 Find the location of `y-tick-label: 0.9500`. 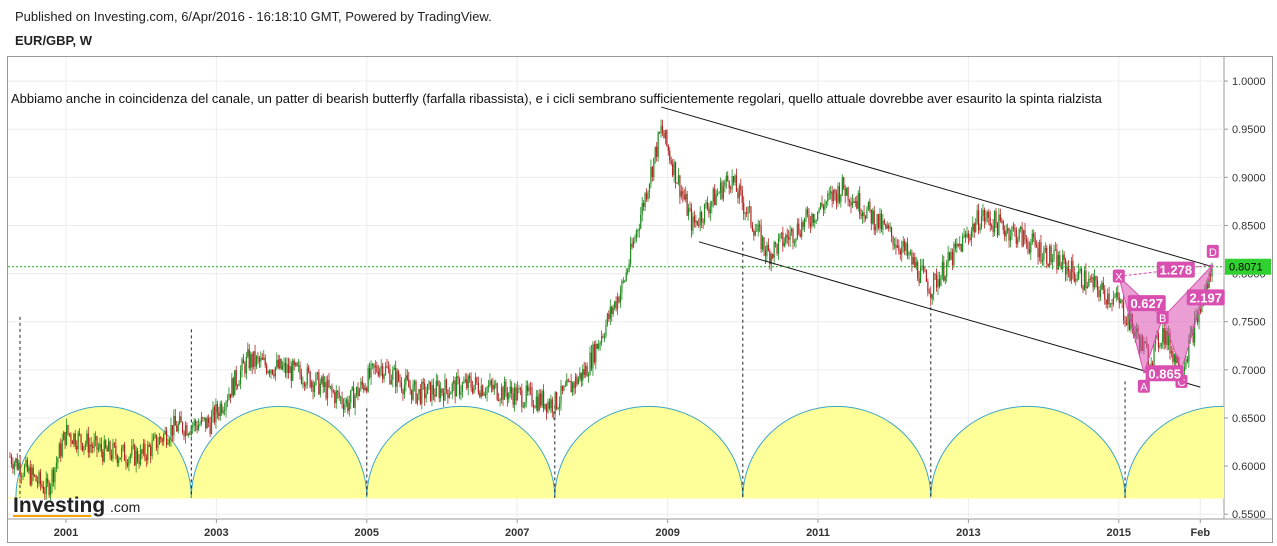

y-tick-label: 0.9500 is located at coordinates (1249, 130).